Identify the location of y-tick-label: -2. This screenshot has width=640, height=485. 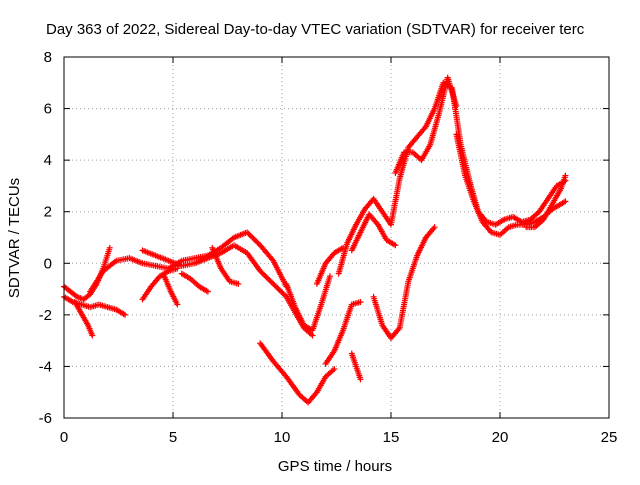
(45, 315).